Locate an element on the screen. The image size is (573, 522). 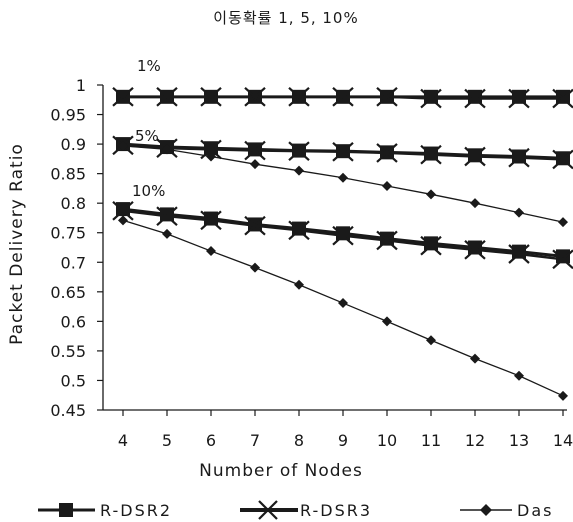
y-tick-label: 0.9 is located at coordinates (73, 144).